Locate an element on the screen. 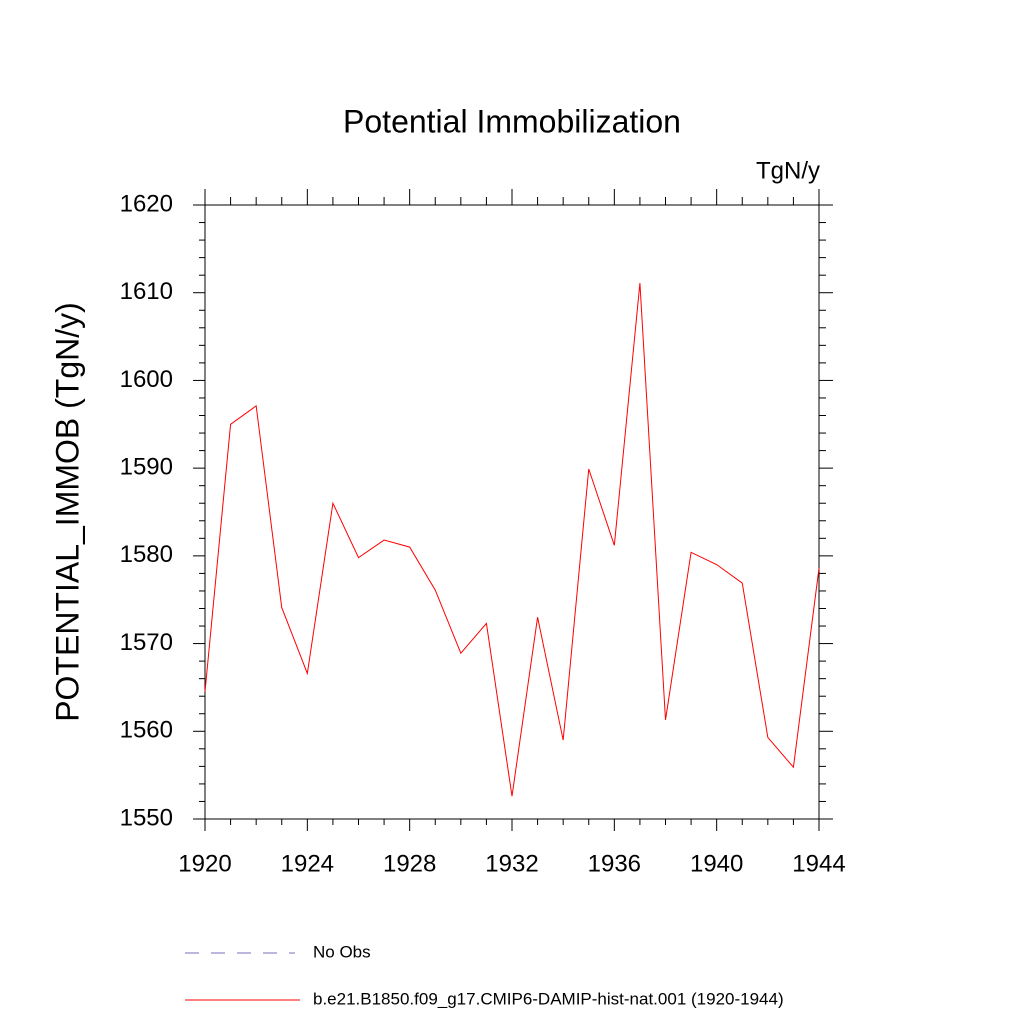 This screenshot has height=1024, width=1024. y-axis-label: POTENTIAL_IMMOB (TgN/y) is located at coordinates (67, 512).